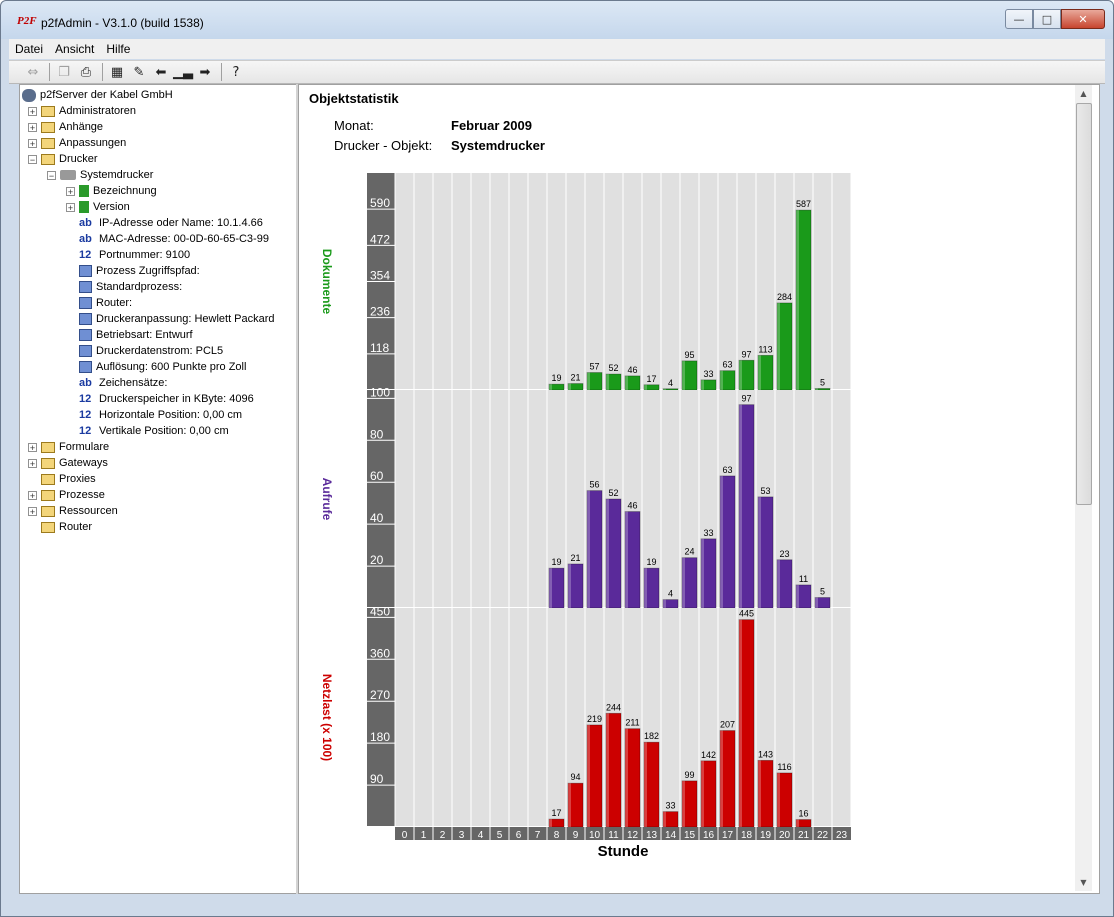  I want to click on x-tick-label: 13, so click(652, 835).